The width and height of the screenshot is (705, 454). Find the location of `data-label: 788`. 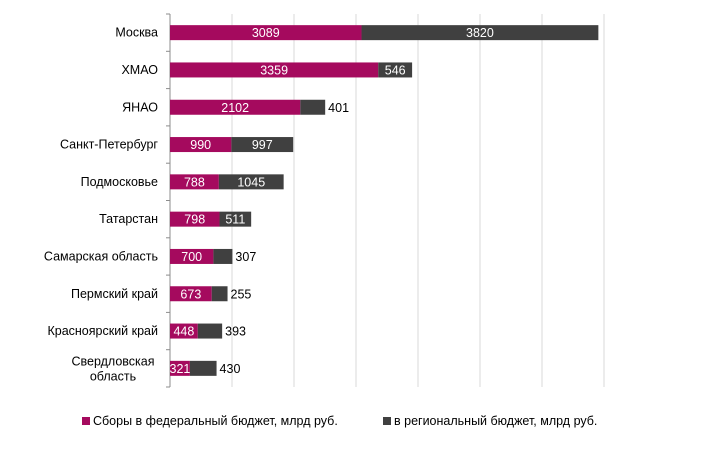

data-label: 788 is located at coordinates (194, 182).